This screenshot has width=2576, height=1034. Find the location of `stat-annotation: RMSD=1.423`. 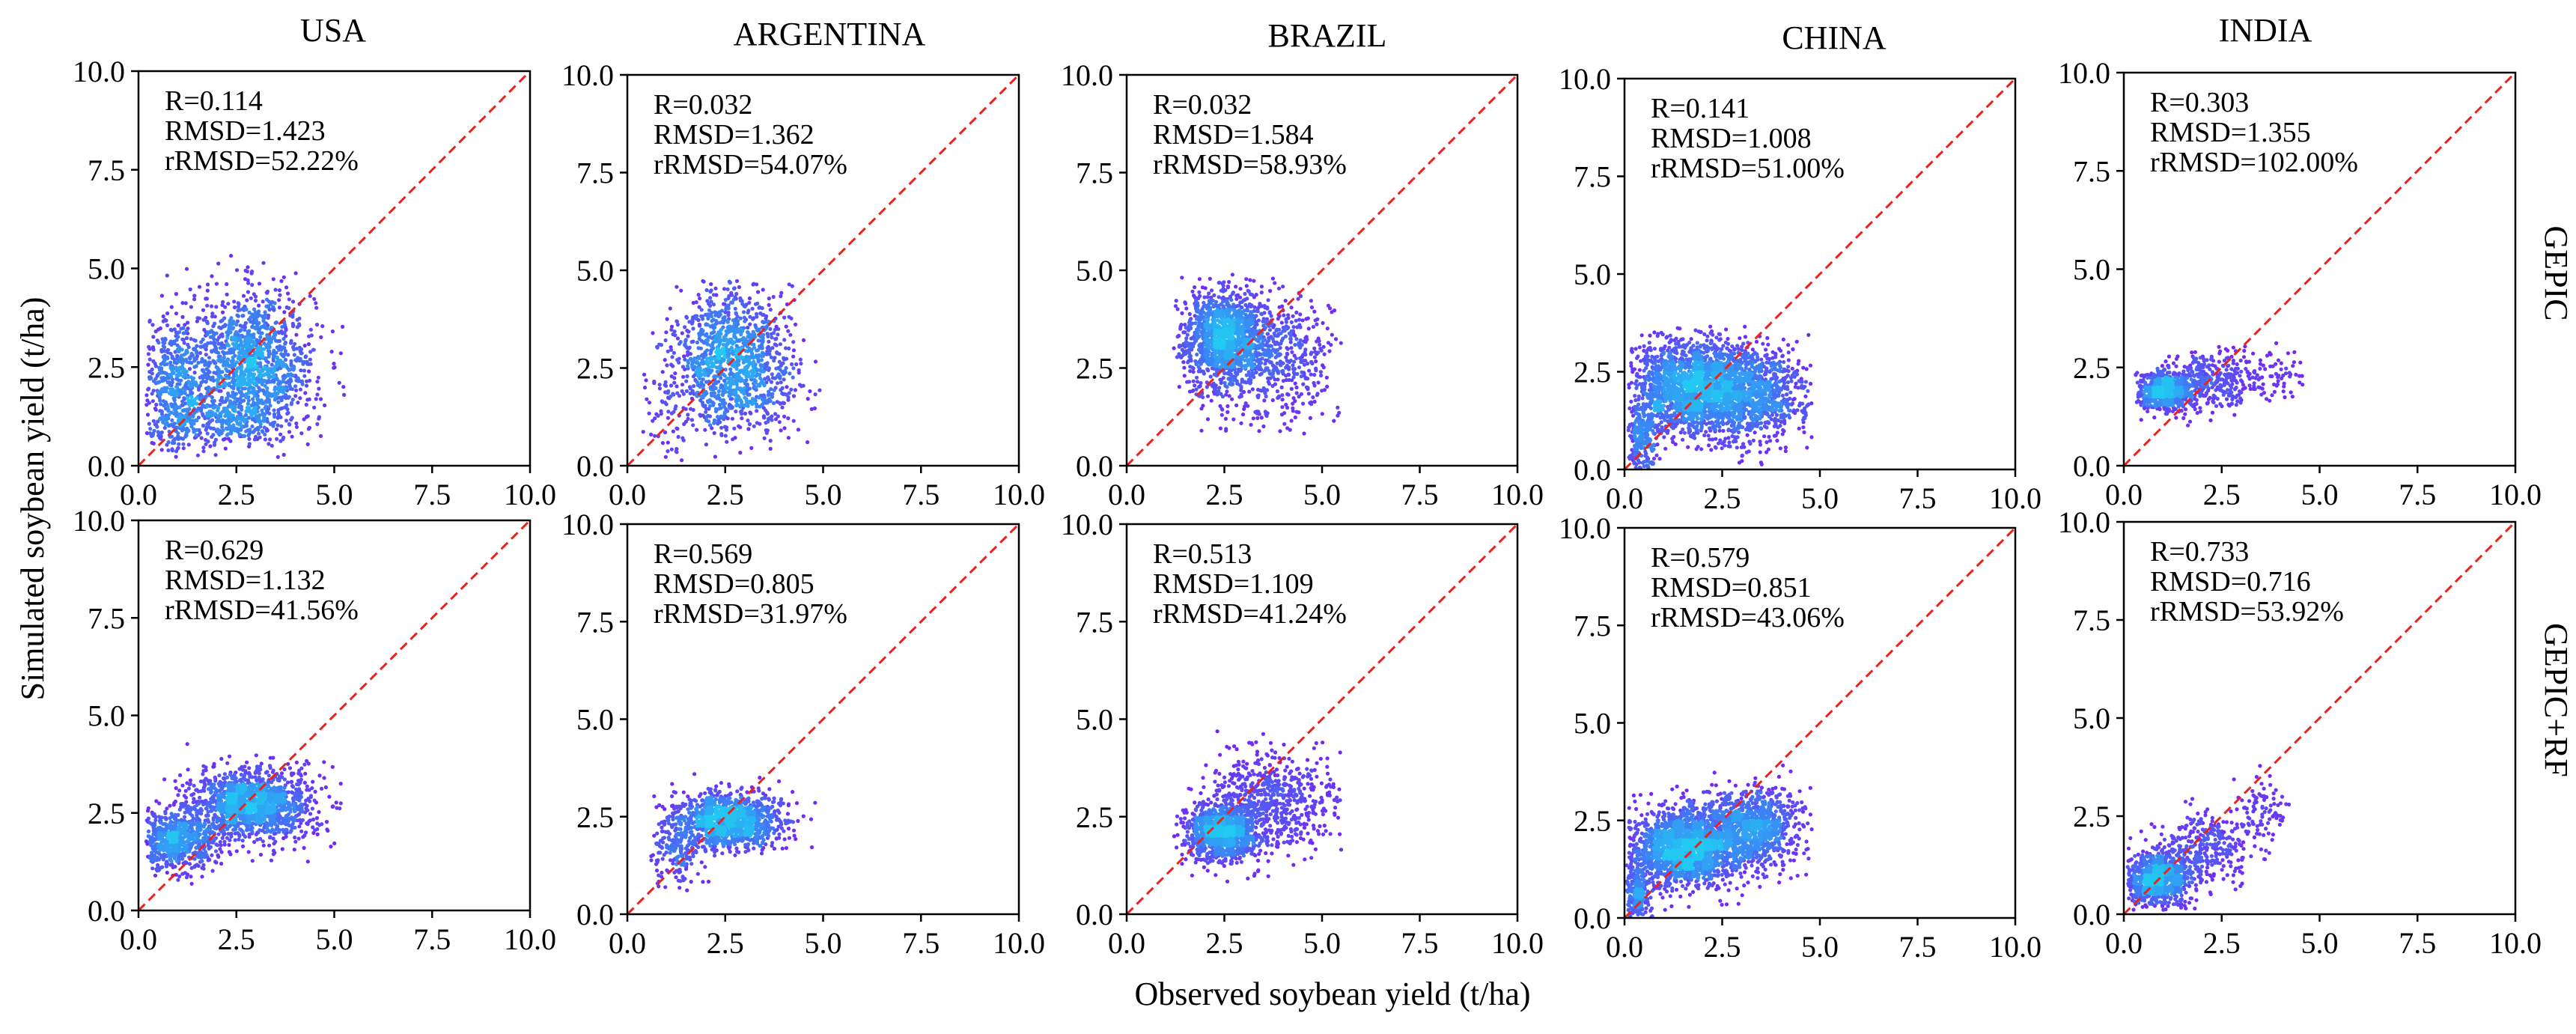

stat-annotation: RMSD=1.423 is located at coordinates (245, 131).